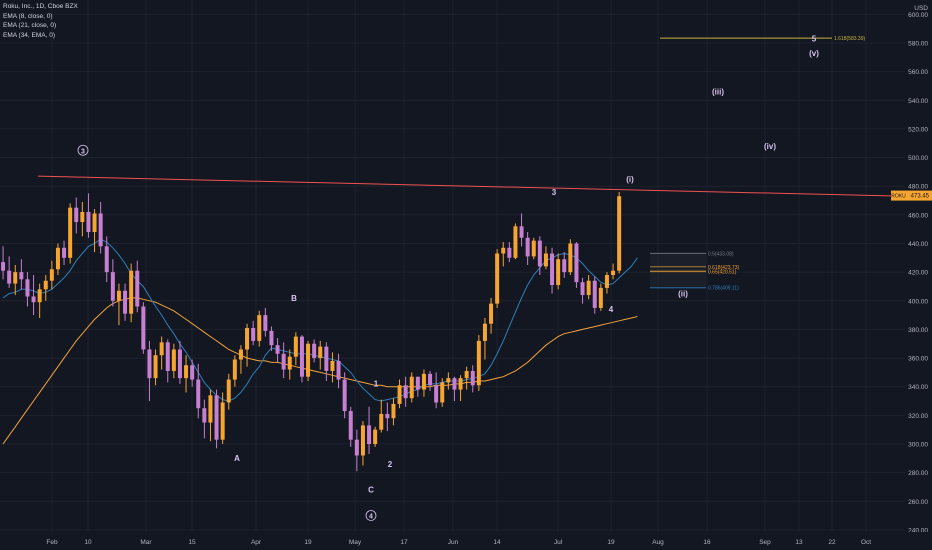  What do you see at coordinates (52, 542) in the screenshot?
I see `time-tick-label: Feb` at bounding box center [52, 542].